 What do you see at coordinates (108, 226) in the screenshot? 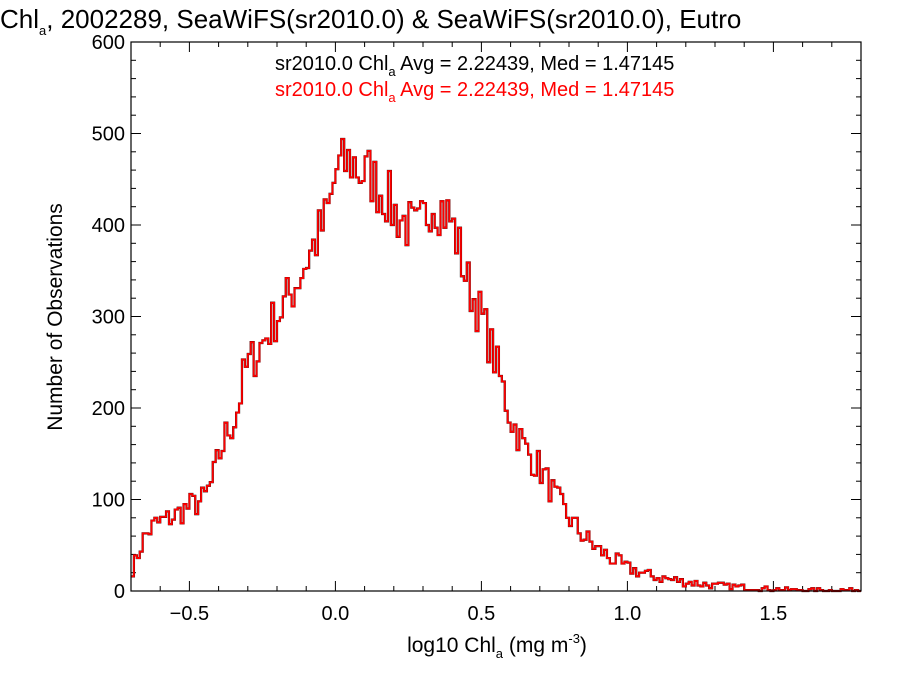
I see `y-tick-label: 400` at bounding box center [108, 226].